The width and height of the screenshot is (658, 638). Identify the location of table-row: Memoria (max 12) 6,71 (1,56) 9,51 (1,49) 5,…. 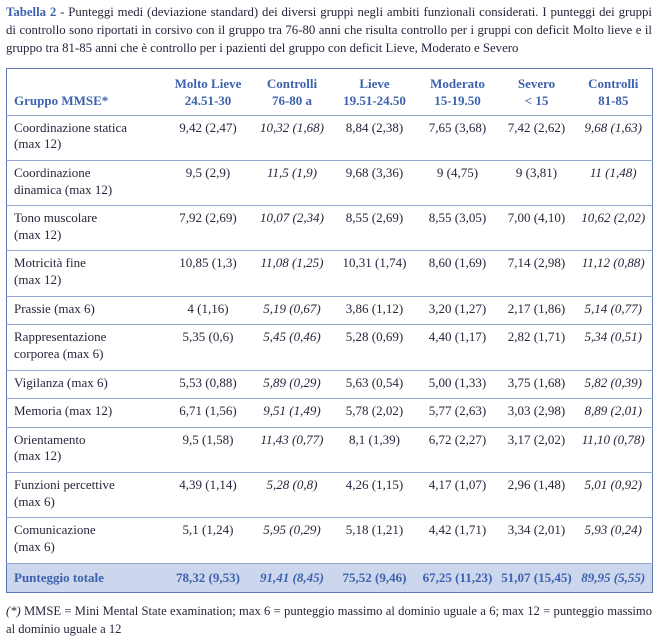
(329, 413).